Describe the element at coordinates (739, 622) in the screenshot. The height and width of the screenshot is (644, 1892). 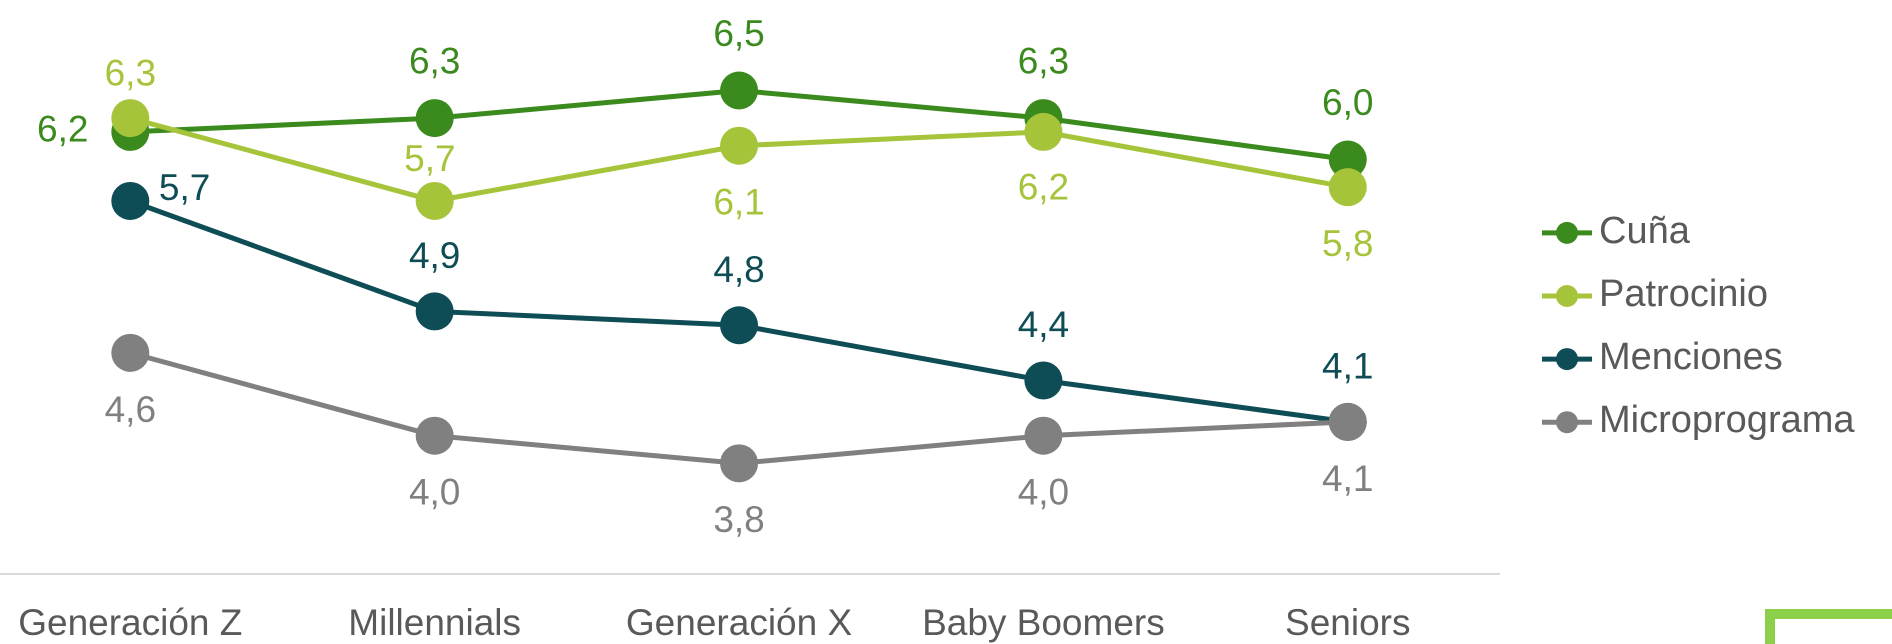
I see `x-tick-label: Generación X` at that location.